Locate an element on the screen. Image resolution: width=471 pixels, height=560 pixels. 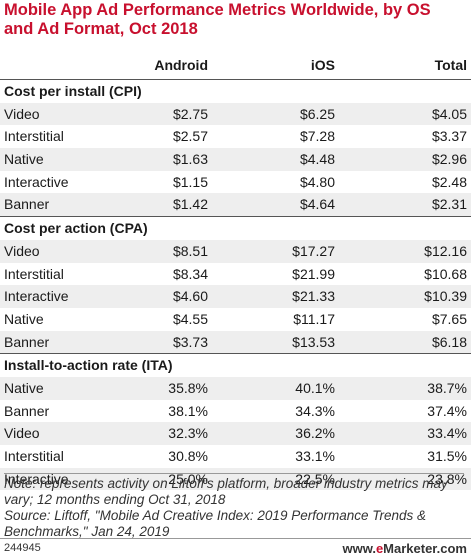
cell-android: $8.51 is located at coordinates (190, 250).